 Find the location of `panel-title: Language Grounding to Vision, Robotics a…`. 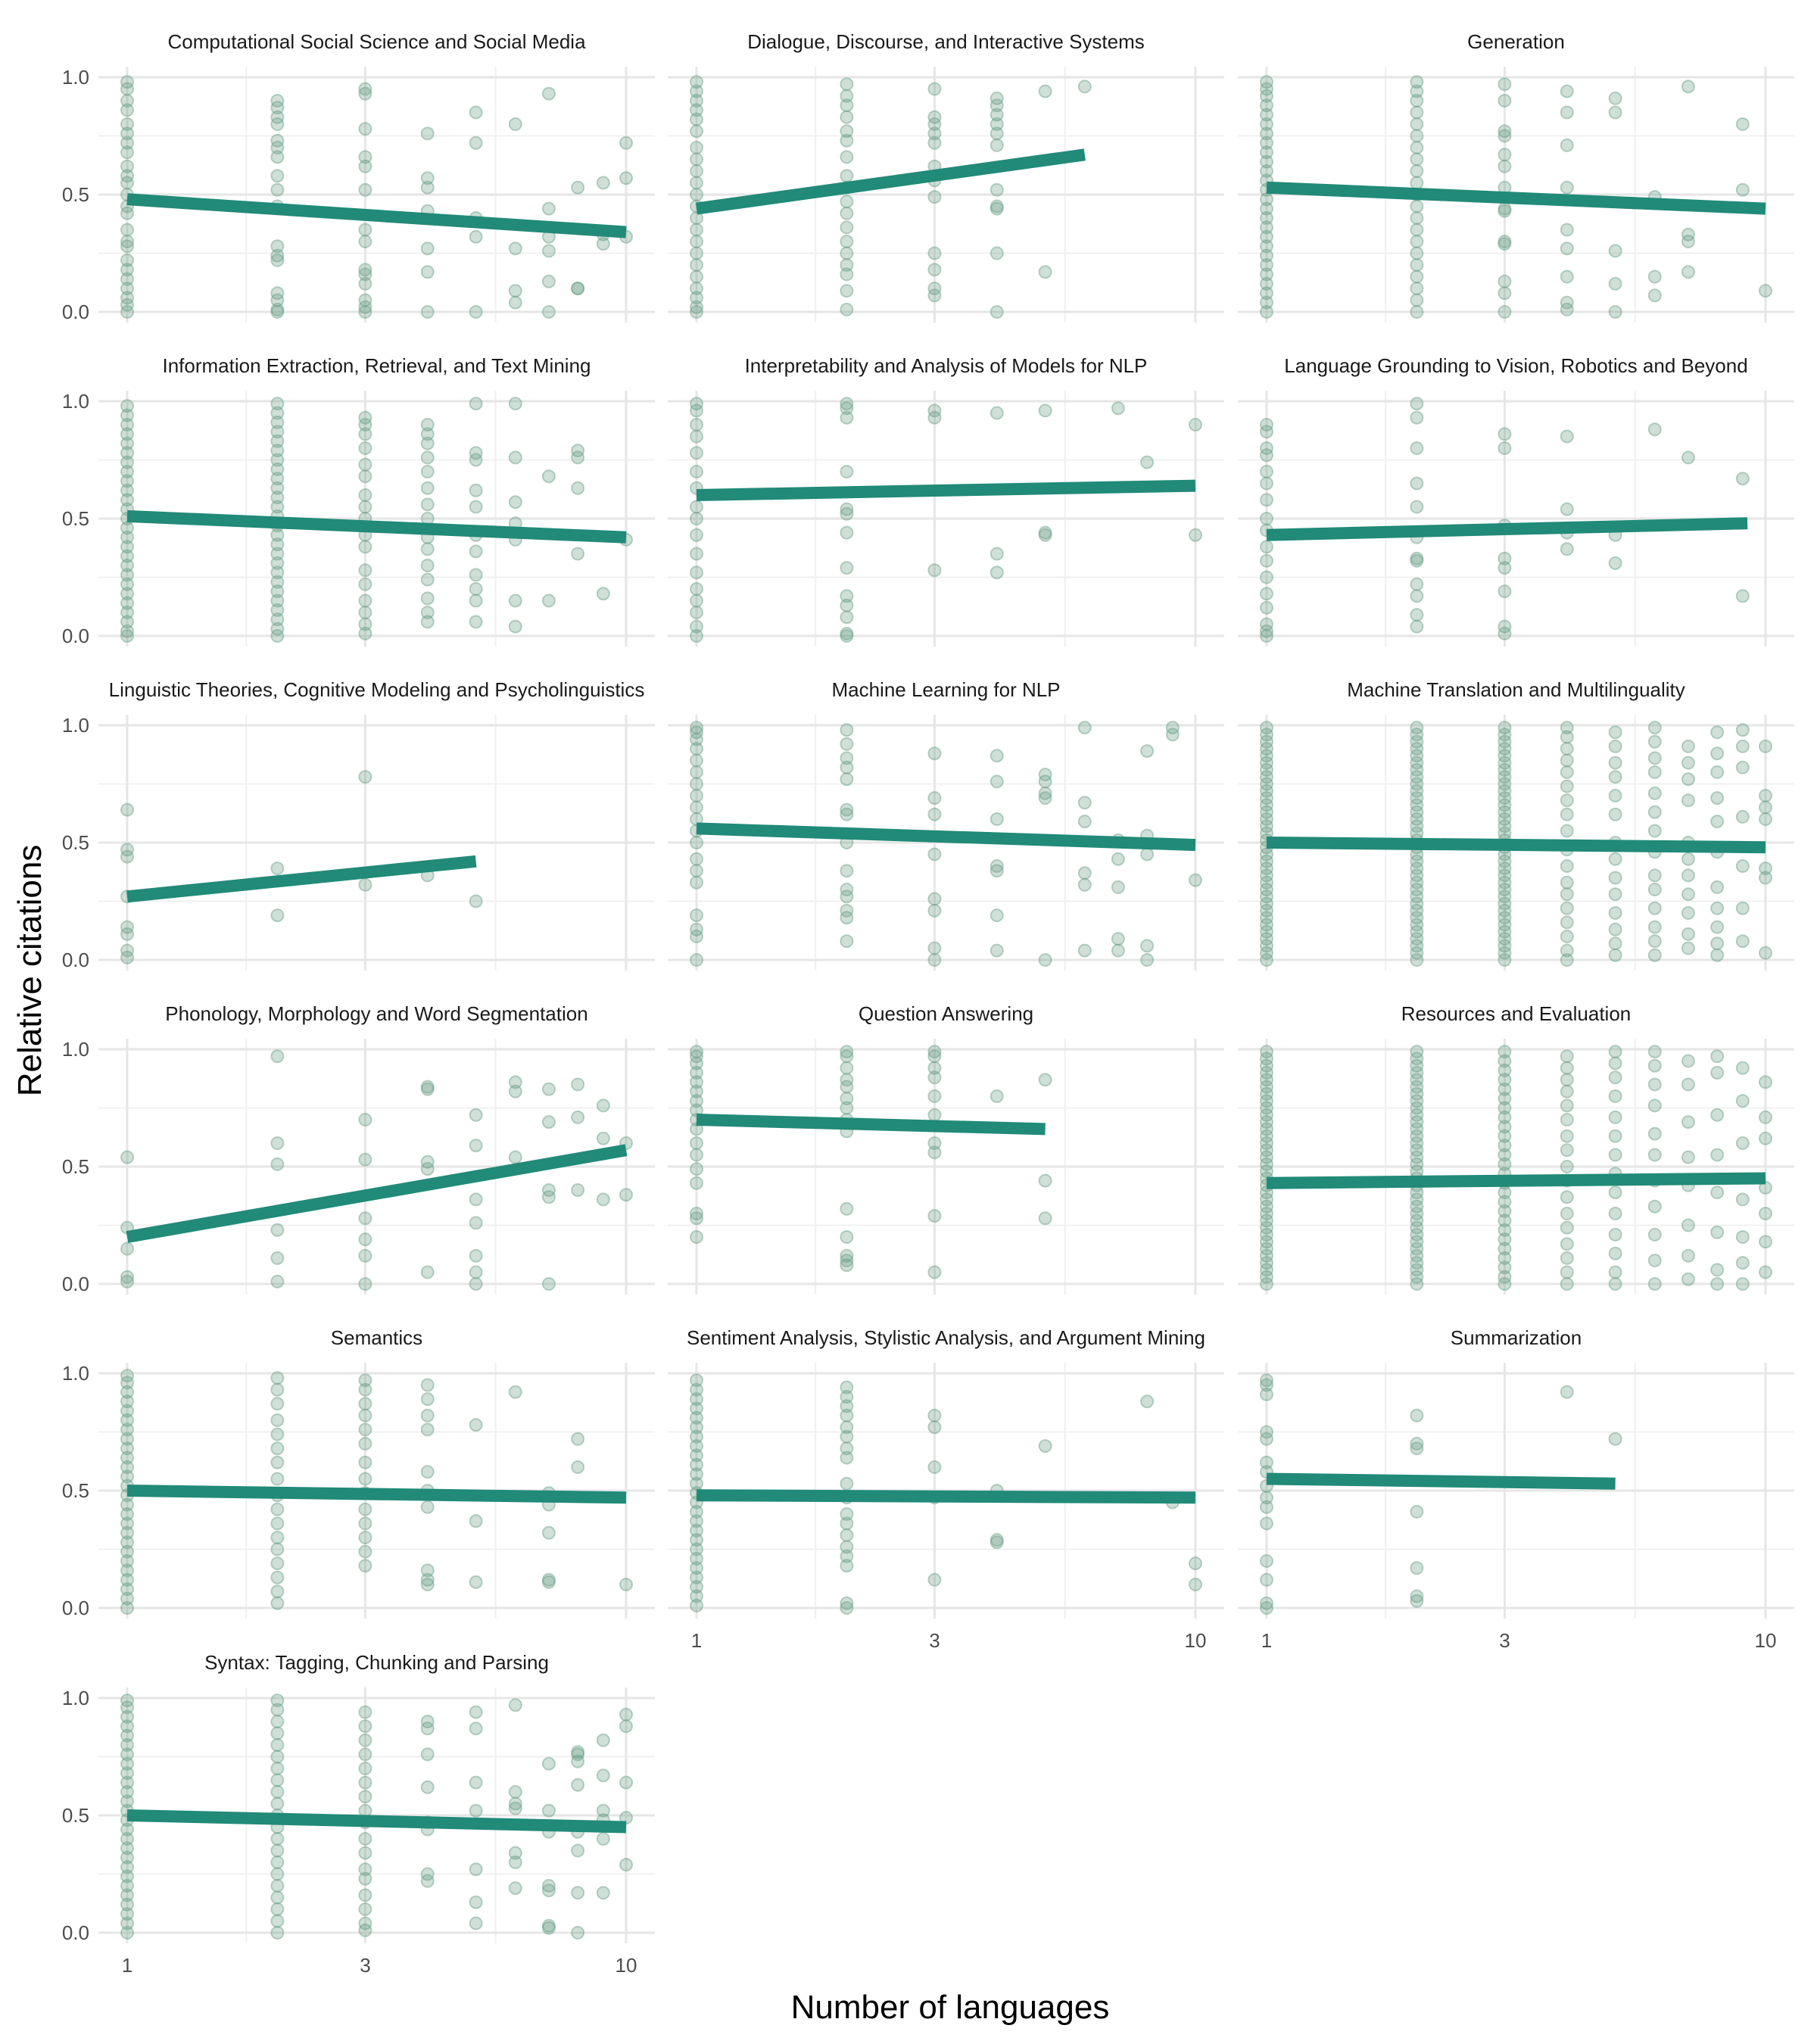

panel-title: Language Grounding to Vision, Robotics a… is located at coordinates (1515, 365).